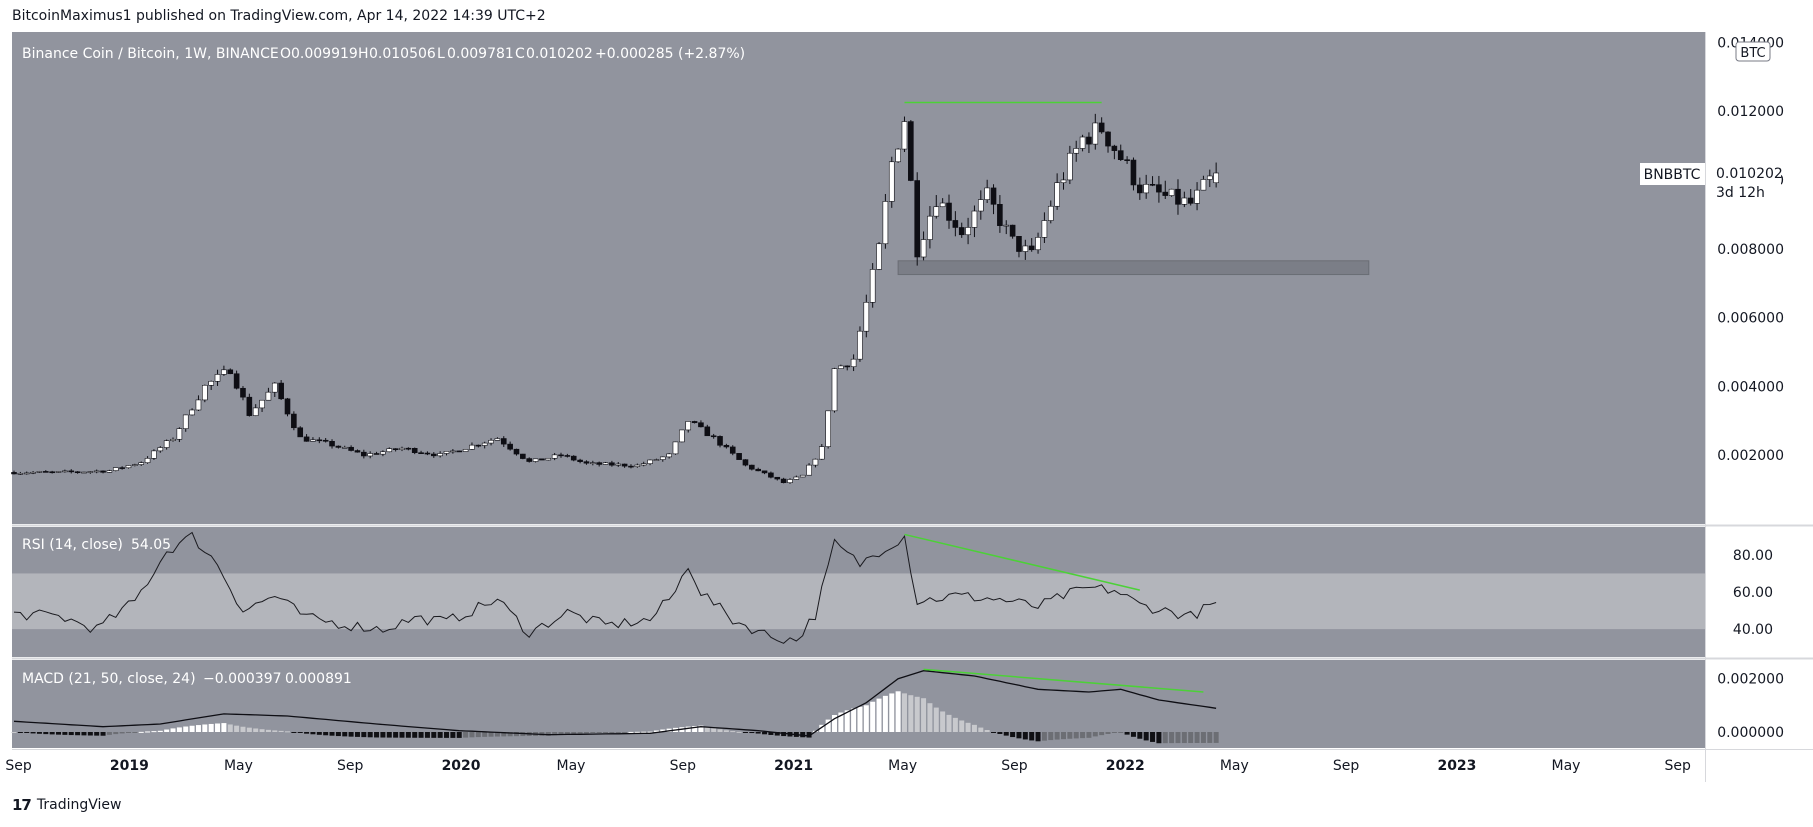 The width and height of the screenshot is (1813, 827). Describe the element at coordinates (1740, 193) in the screenshot. I see `countdown: 3d 12h` at that location.